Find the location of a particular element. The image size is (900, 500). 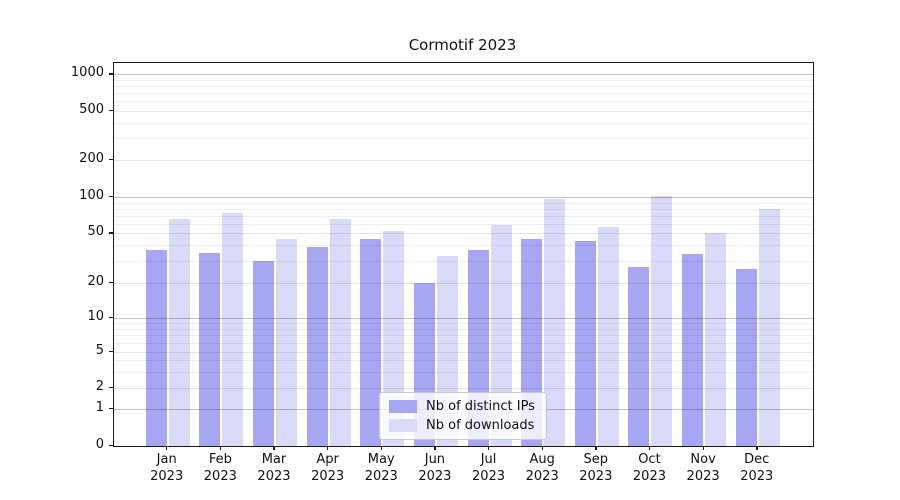

y-tick-label: 0 is located at coordinates (99, 444).